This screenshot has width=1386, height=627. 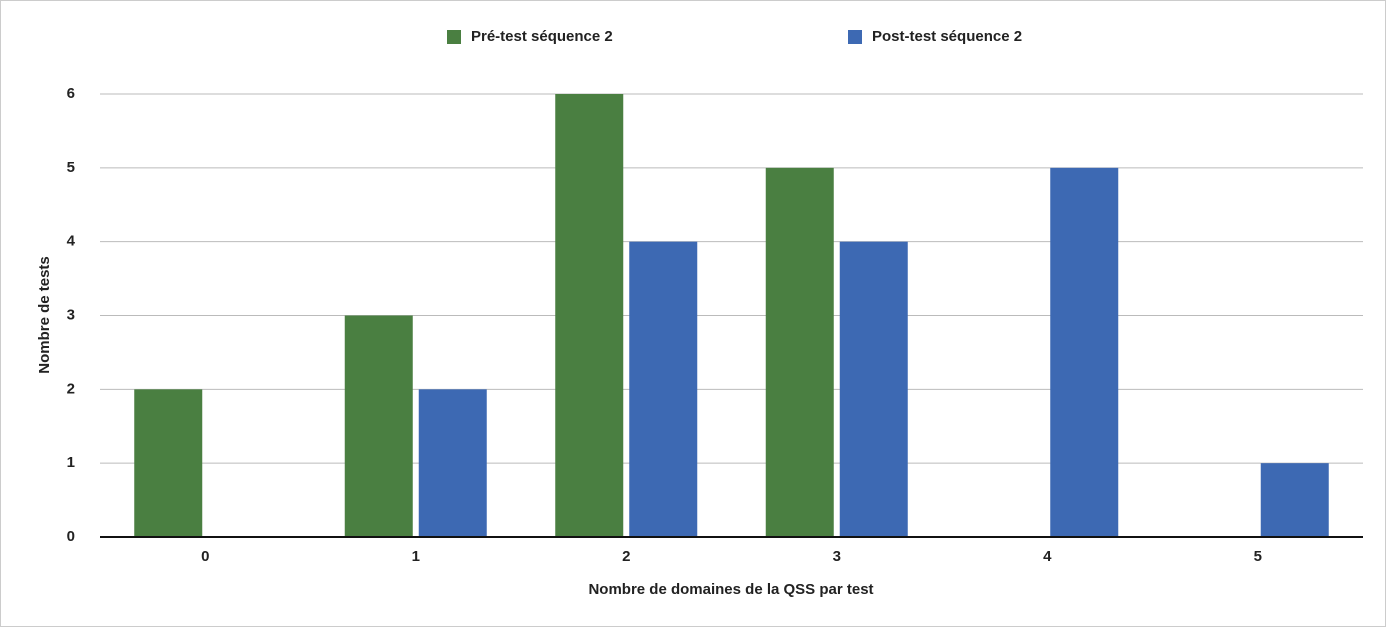 I want to click on x-axis-title: Nombre de domaines de la QSS par test, so click(x=730, y=589).